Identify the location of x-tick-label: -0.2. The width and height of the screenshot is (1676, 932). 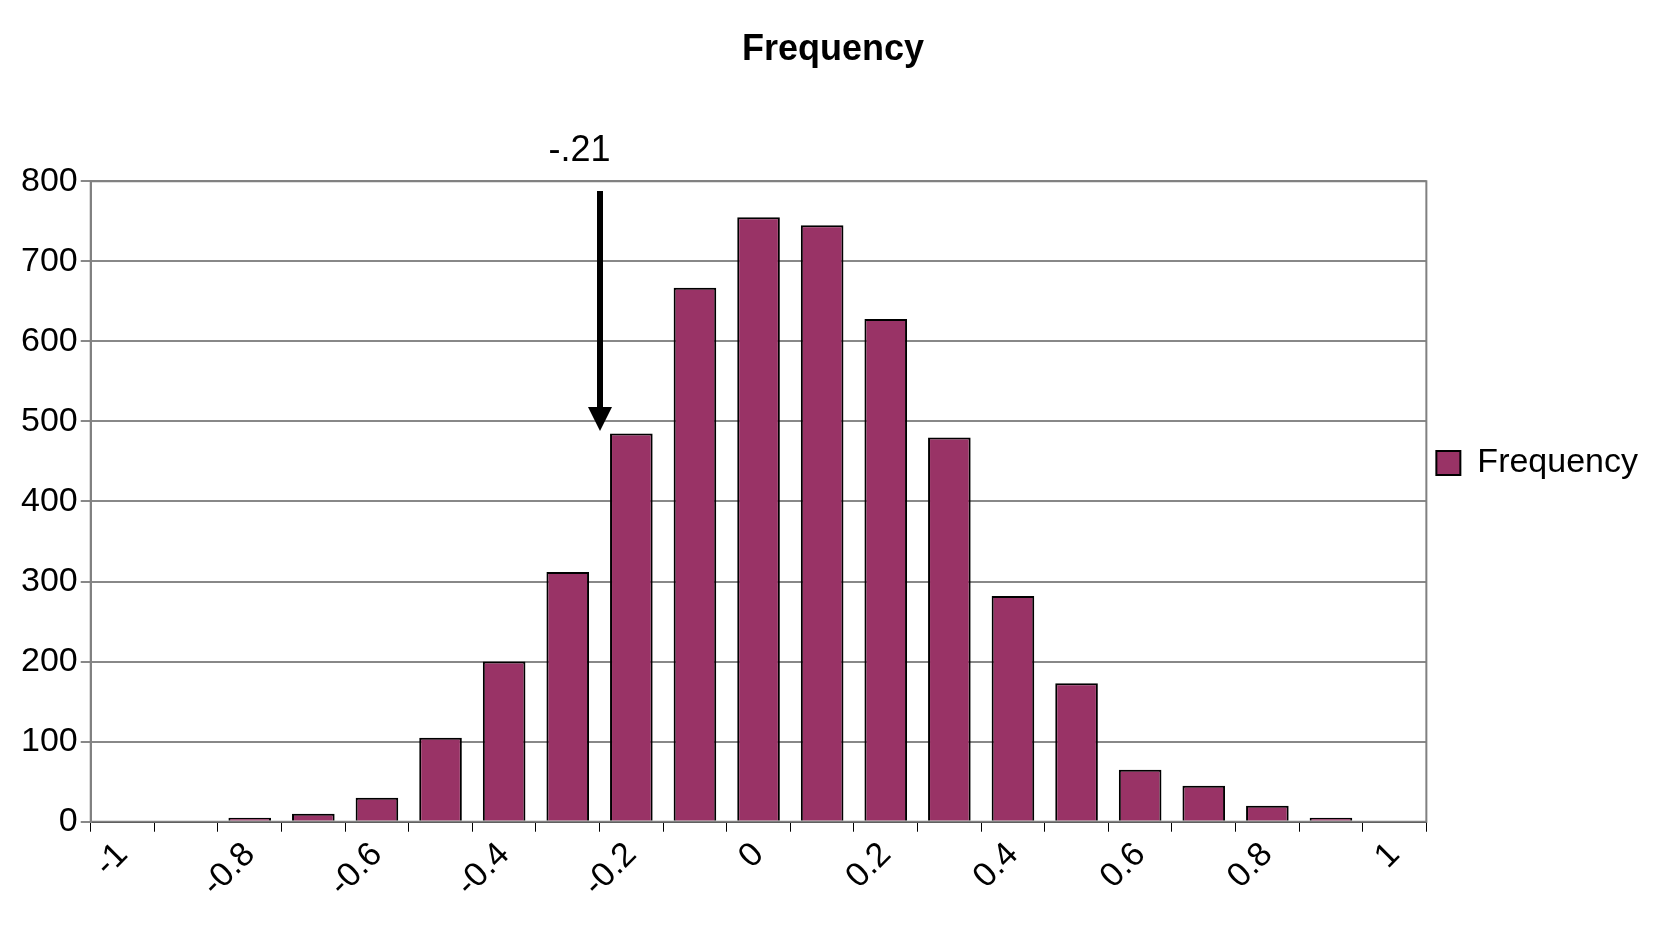
(608, 868).